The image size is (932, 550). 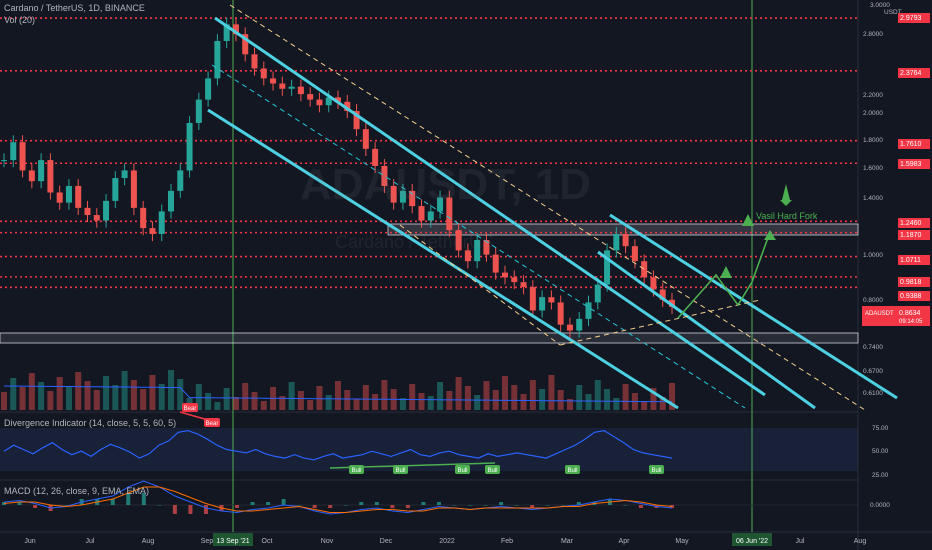 What do you see at coordinates (447, 541) in the screenshot?
I see `time-label: 2022` at bounding box center [447, 541].